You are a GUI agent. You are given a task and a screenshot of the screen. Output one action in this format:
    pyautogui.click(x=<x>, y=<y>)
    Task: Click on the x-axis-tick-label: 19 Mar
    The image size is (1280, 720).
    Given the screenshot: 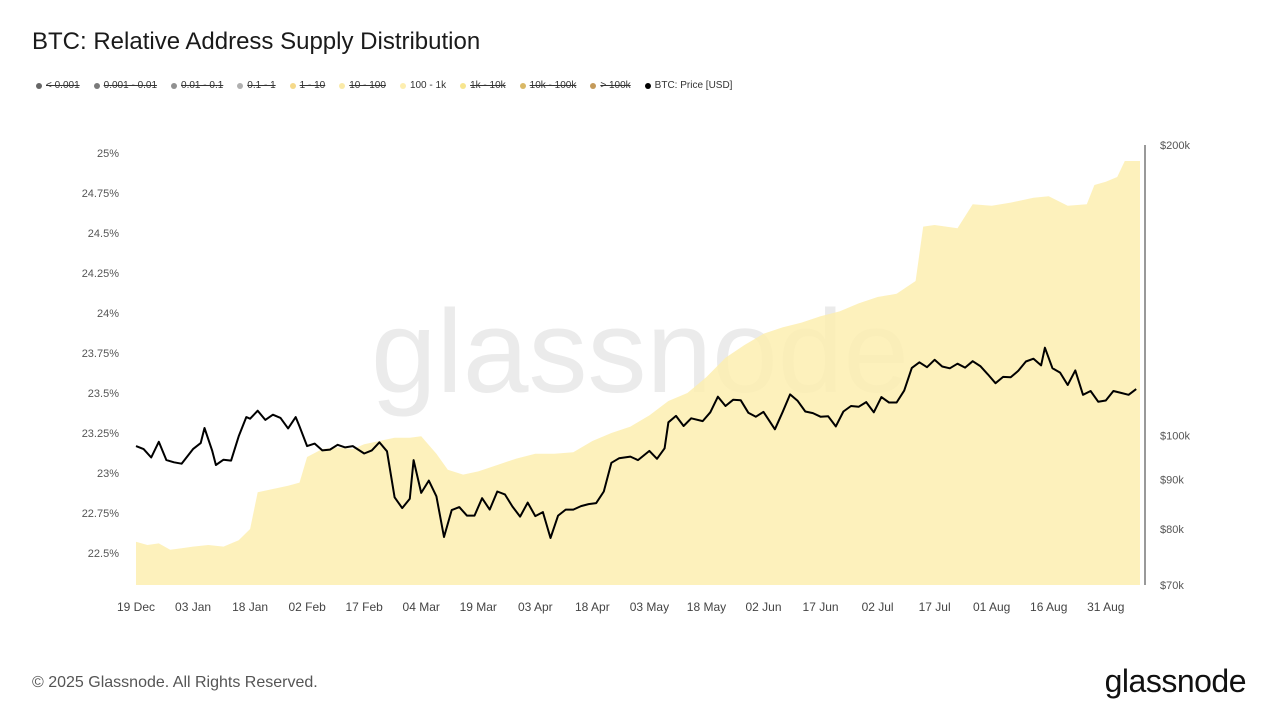 What is the action you would take?
    pyautogui.click(x=478, y=607)
    